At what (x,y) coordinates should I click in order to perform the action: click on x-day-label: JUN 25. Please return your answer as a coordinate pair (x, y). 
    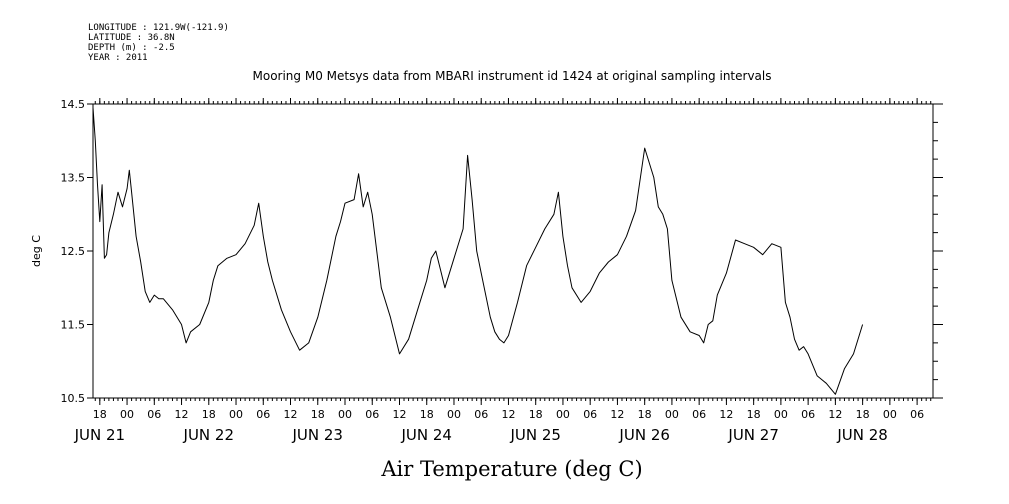
    Looking at the image, I should click on (534, 435).